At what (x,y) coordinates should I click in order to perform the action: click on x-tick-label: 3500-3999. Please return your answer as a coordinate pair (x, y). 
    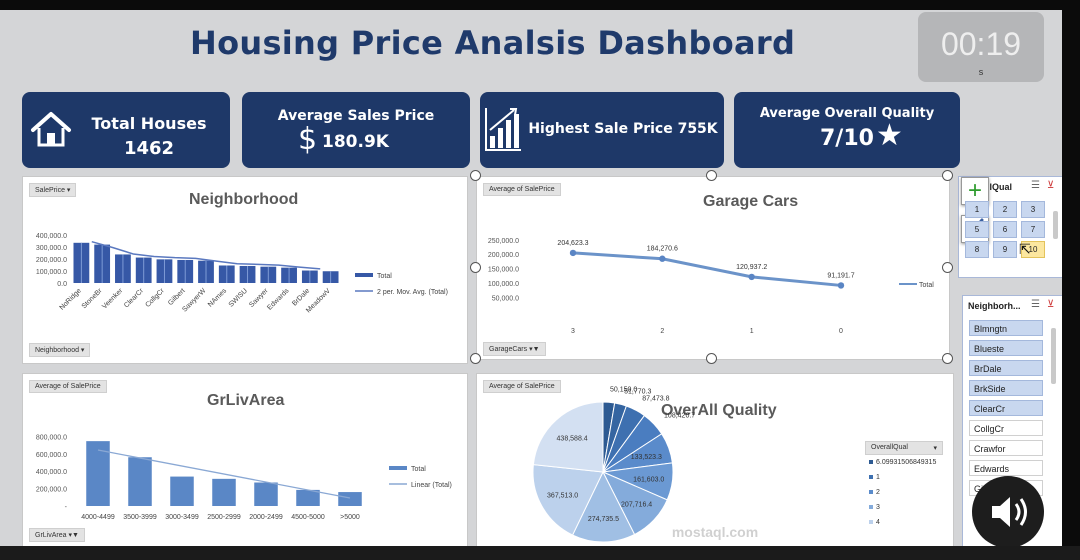
    Looking at the image, I should click on (140, 517).